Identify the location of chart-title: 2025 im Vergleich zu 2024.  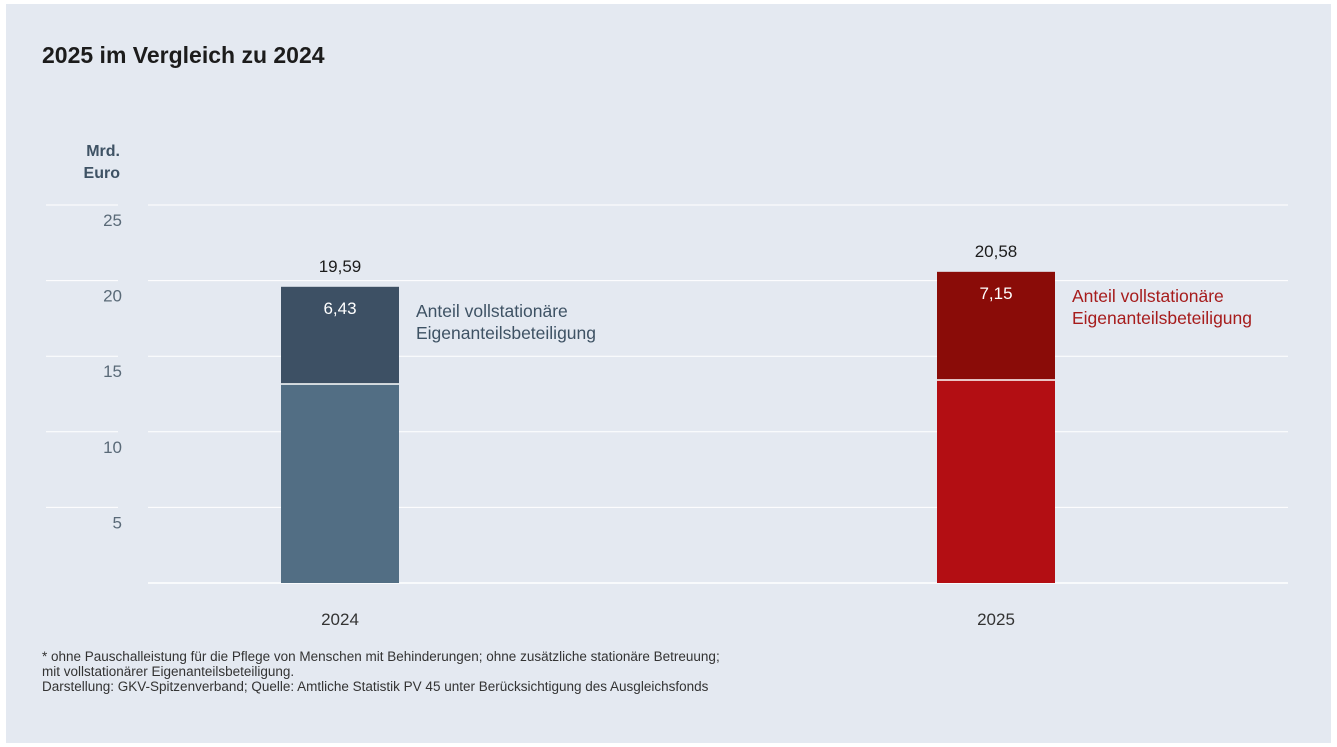
(183, 55).